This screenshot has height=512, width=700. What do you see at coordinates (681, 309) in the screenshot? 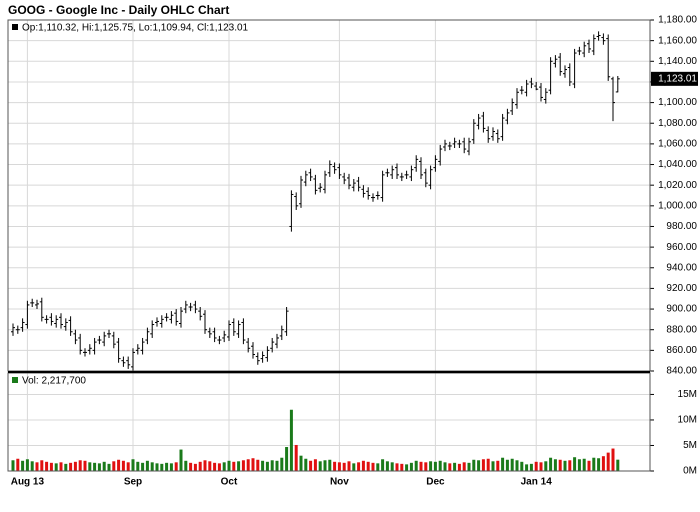
I see `y-tick-label: 900.00` at bounding box center [681, 309].